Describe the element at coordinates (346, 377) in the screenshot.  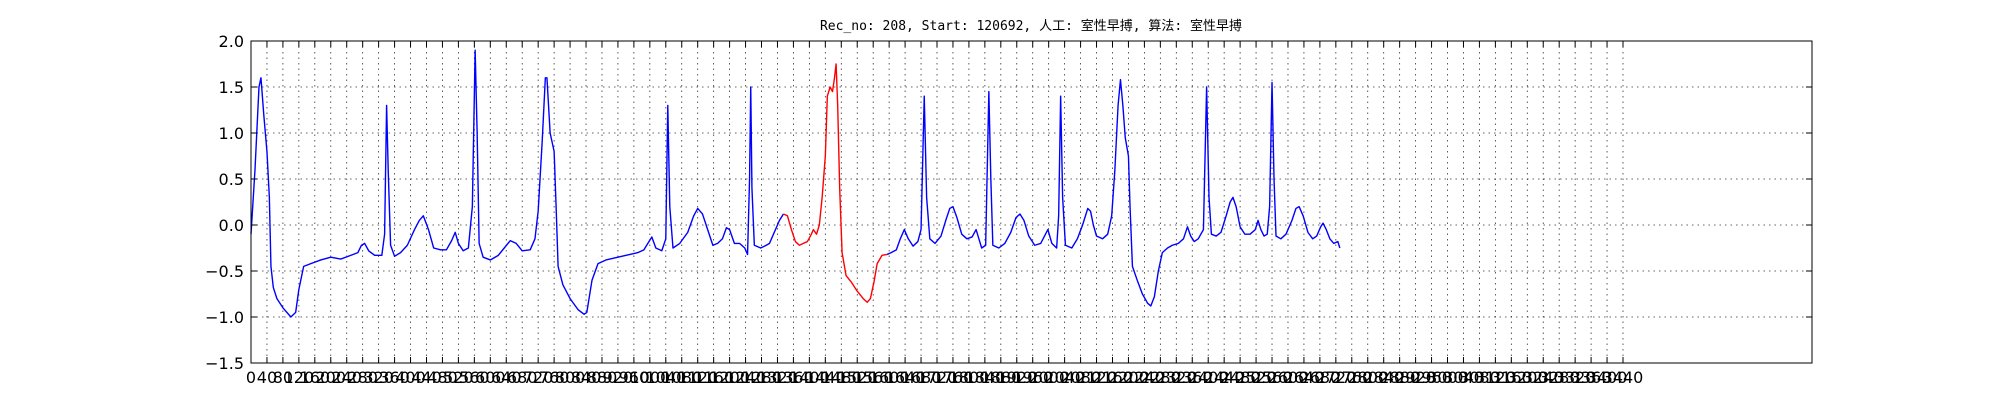
I see `x-tick-label: 240` at that location.